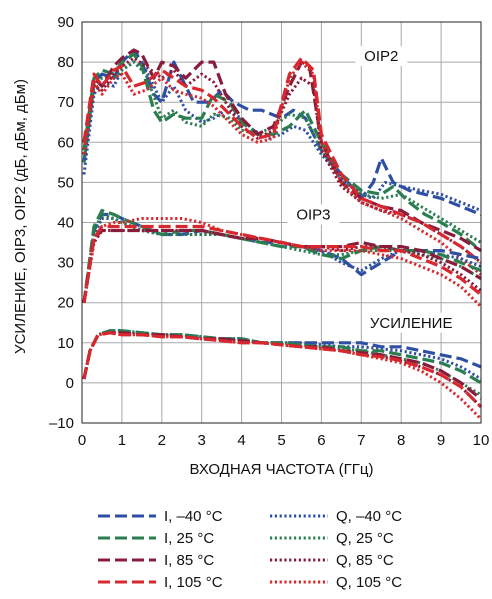 This screenshot has width=492, height=599. What do you see at coordinates (65, 343) in the screenshot?
I see `y-tick-label: 10` at bounding box center [65, 343].